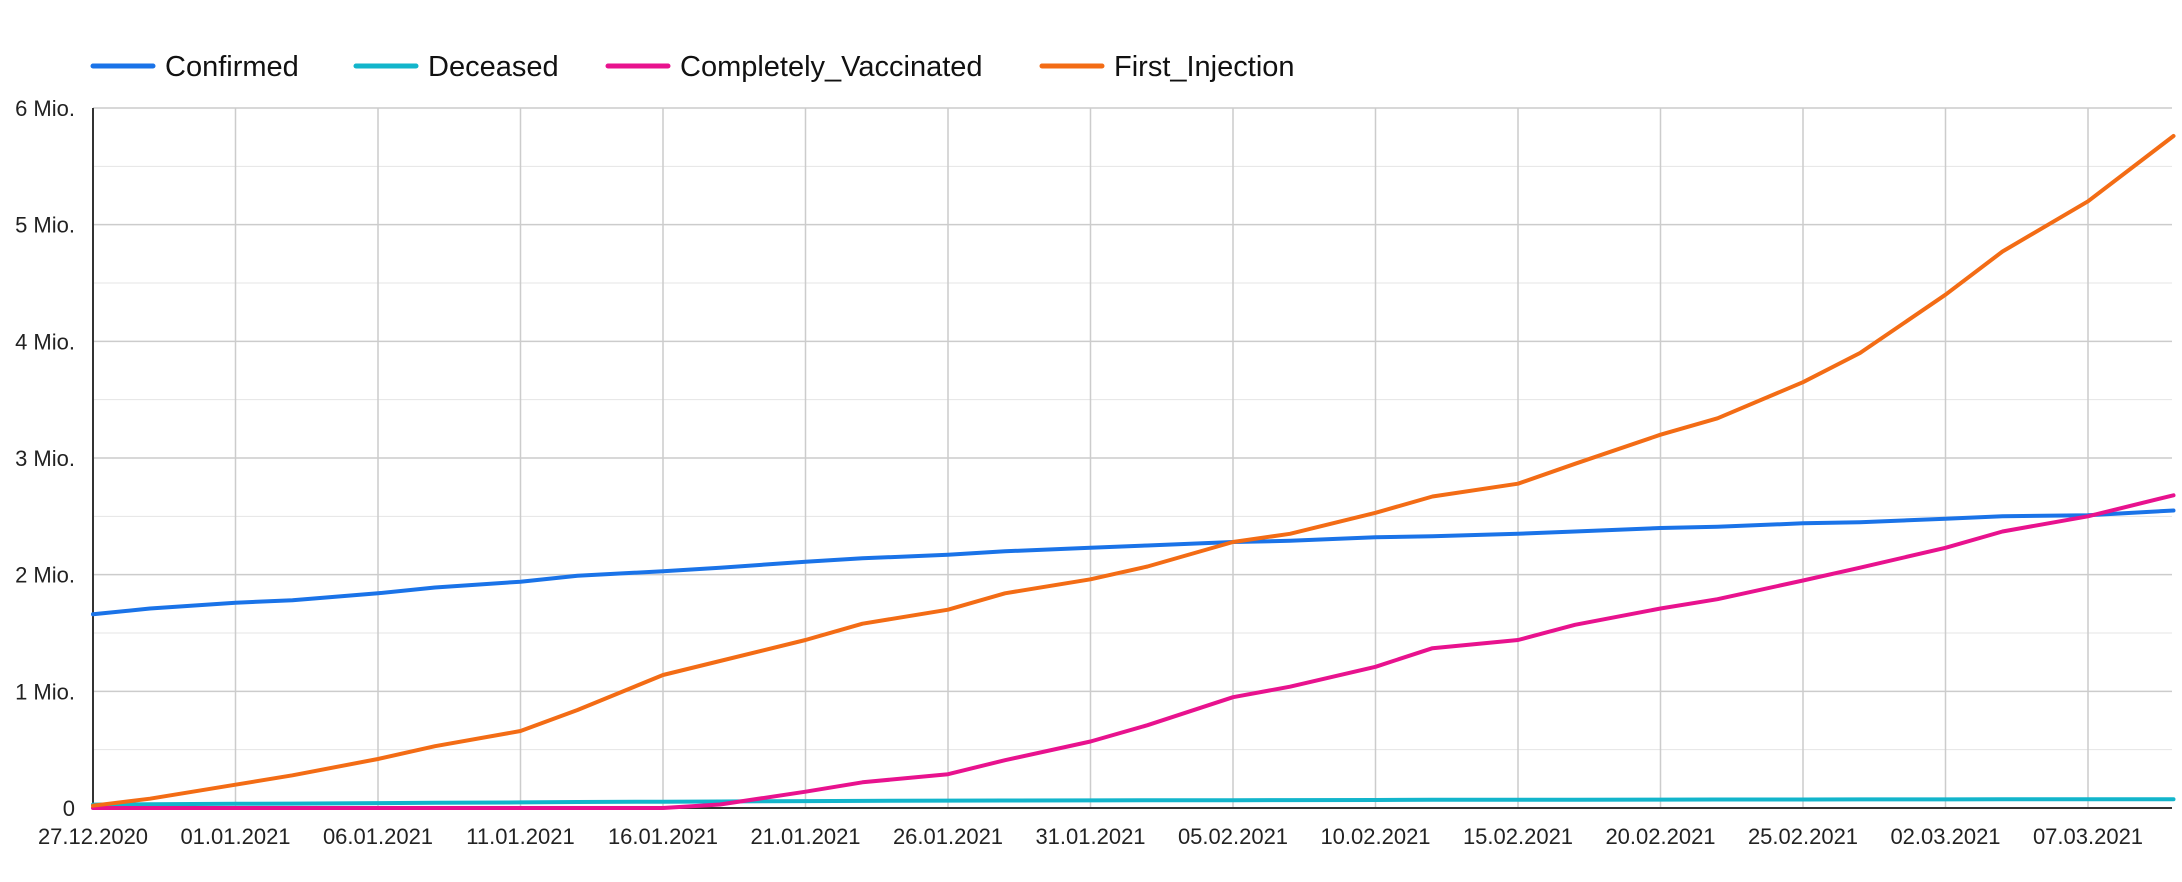  I want to click on legend-item-confirmed: Confirmed, so click(194, 67).